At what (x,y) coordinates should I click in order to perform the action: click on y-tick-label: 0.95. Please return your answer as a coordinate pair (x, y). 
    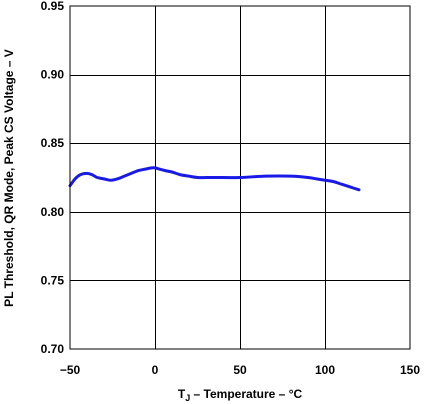
    Looking at the image, I should click on (53, 6).